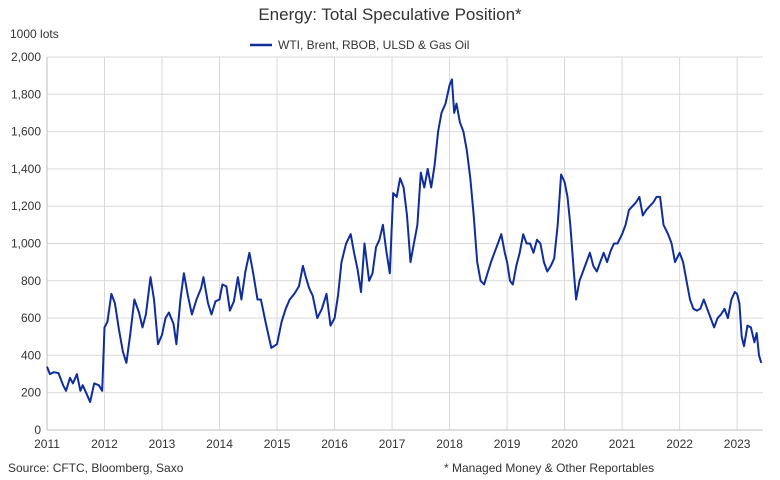 Image resolution: width=780 pixels, height=480 pixels. Describe the element at coordinates (162, 444) in the screenshot. I see `x-tick-label: 2013` at that location.